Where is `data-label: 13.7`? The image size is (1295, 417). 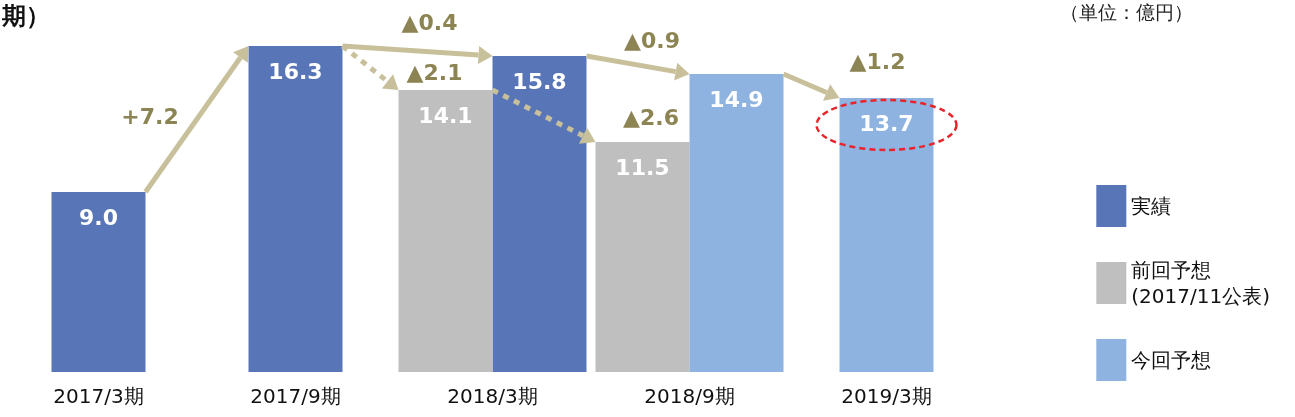
data-label: 13.7 is located at coordinates (886, 123).